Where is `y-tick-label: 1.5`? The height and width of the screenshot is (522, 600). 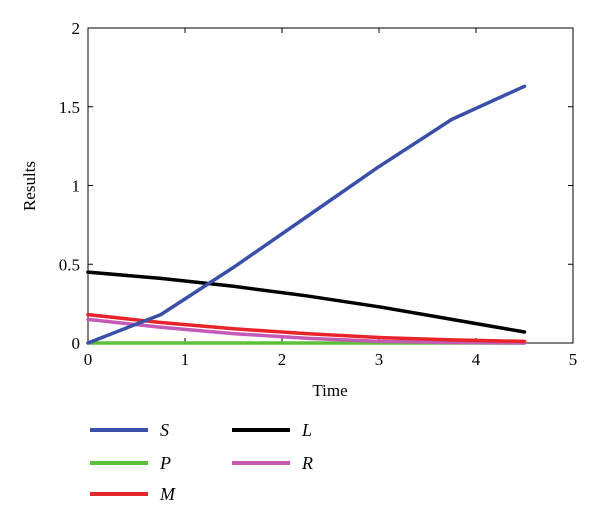 y-tick-label: 1.5 is located at coordinates (69, 107).